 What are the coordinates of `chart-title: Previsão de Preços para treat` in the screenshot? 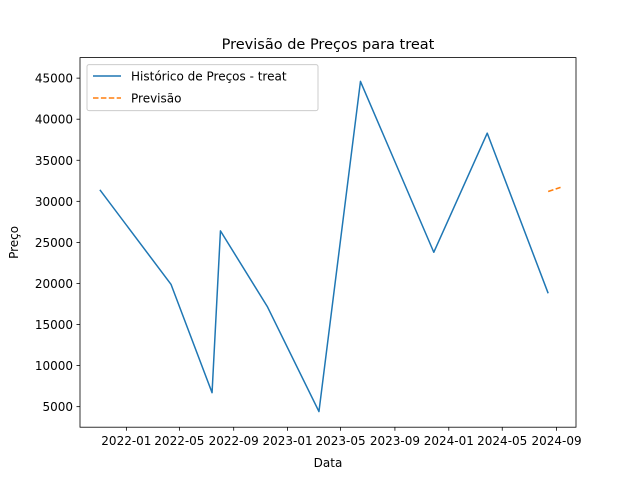 It's located at (328, 45).